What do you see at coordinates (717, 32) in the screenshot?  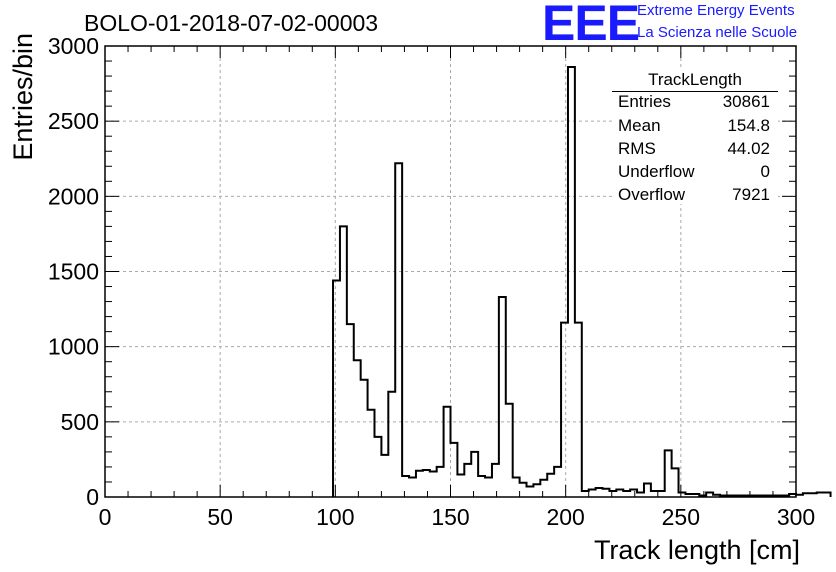 I see `logo-line-2: La Scienza nelle Scuole` at bounding box center [717, 32].